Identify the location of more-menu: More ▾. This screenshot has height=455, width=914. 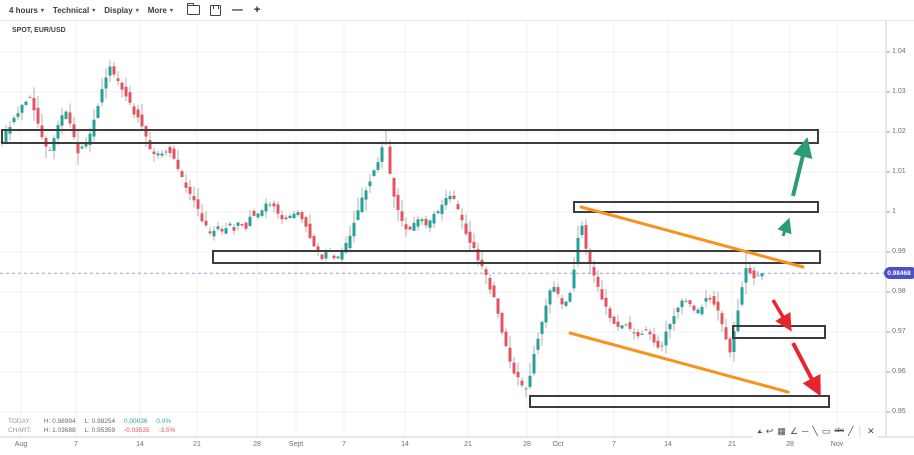
(160, 10).